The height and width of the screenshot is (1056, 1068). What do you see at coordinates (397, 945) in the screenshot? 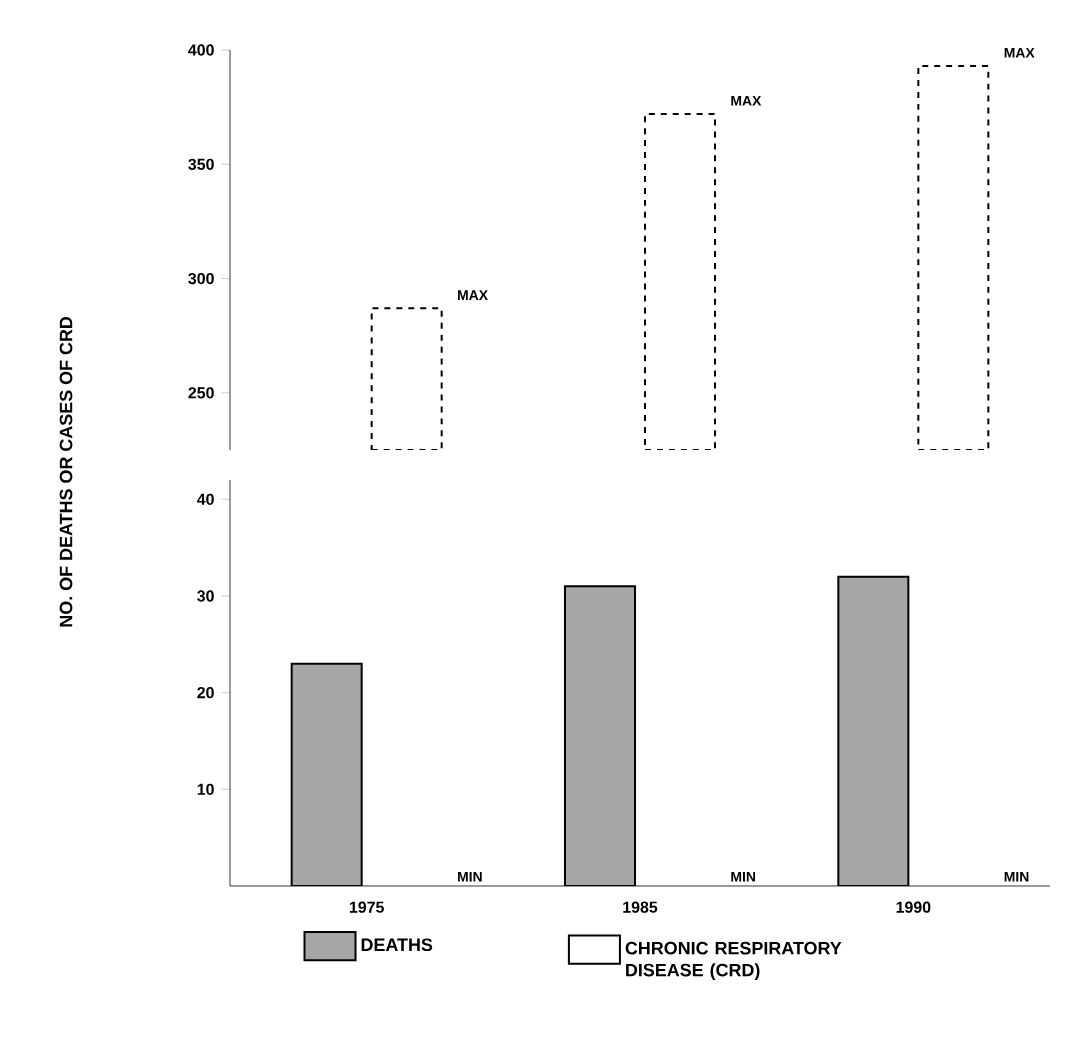
I see `legend-label: DEATHS` at bounding box center [397, 945].